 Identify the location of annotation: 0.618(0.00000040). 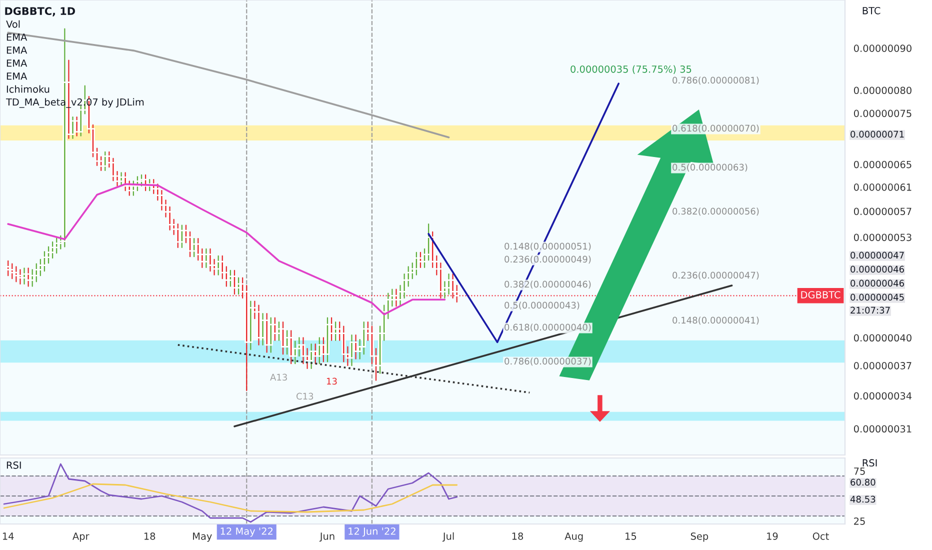
(547, 328).